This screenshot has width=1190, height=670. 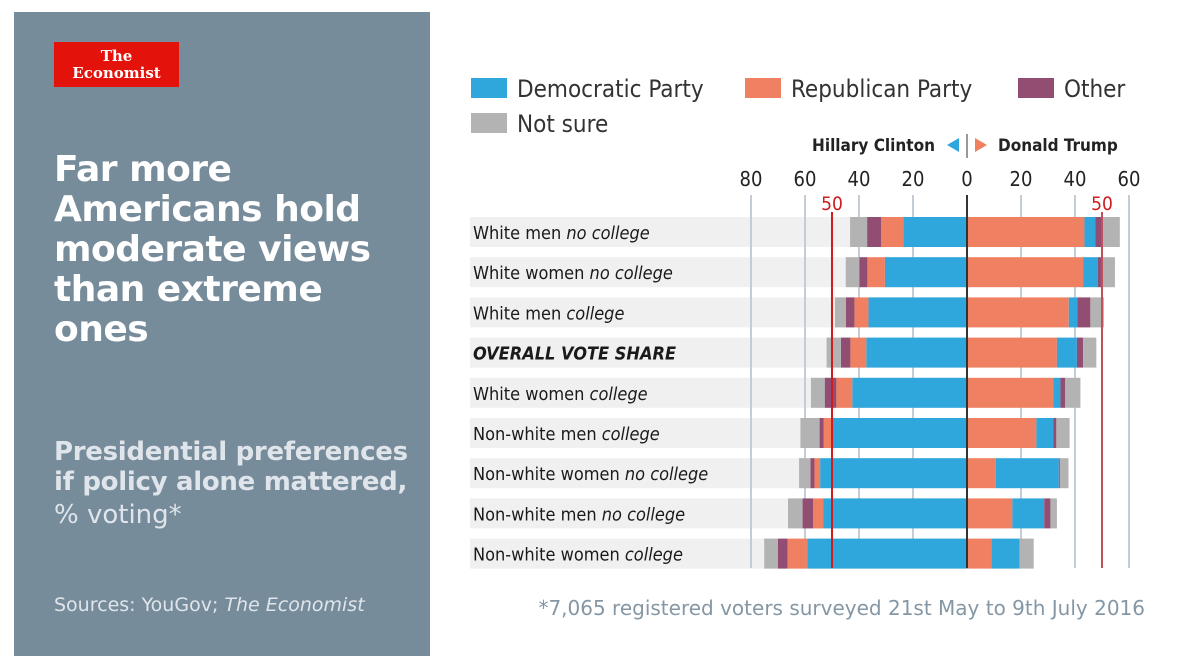 I want to click on legend-label: Democratic Party, so click(x=610, y=89).